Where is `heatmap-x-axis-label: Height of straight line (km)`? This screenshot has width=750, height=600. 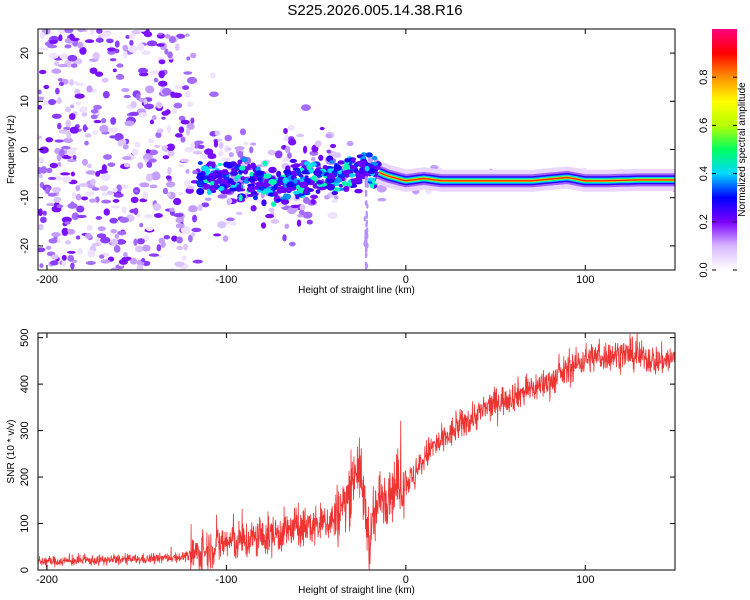 heatmap-x-axis-label: Height of straight line (km) is located at coordinates (356, 290).